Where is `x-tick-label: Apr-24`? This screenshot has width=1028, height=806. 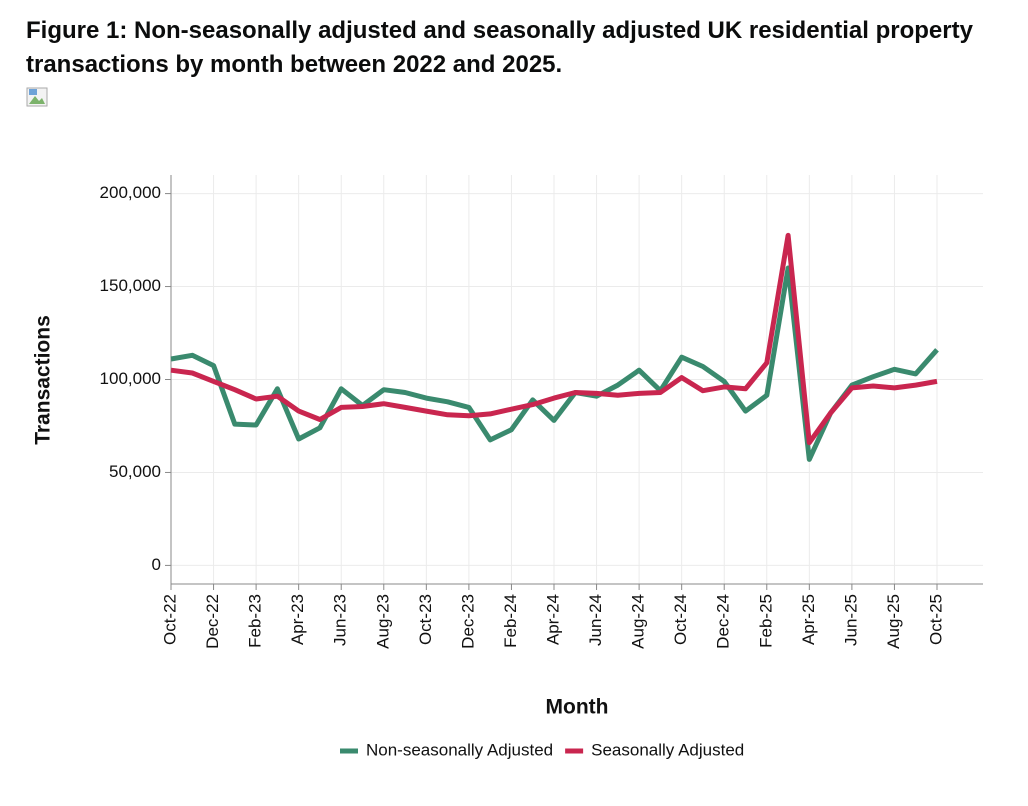
x-tick-label: Apr-24 is located at coordinates (552, 619).